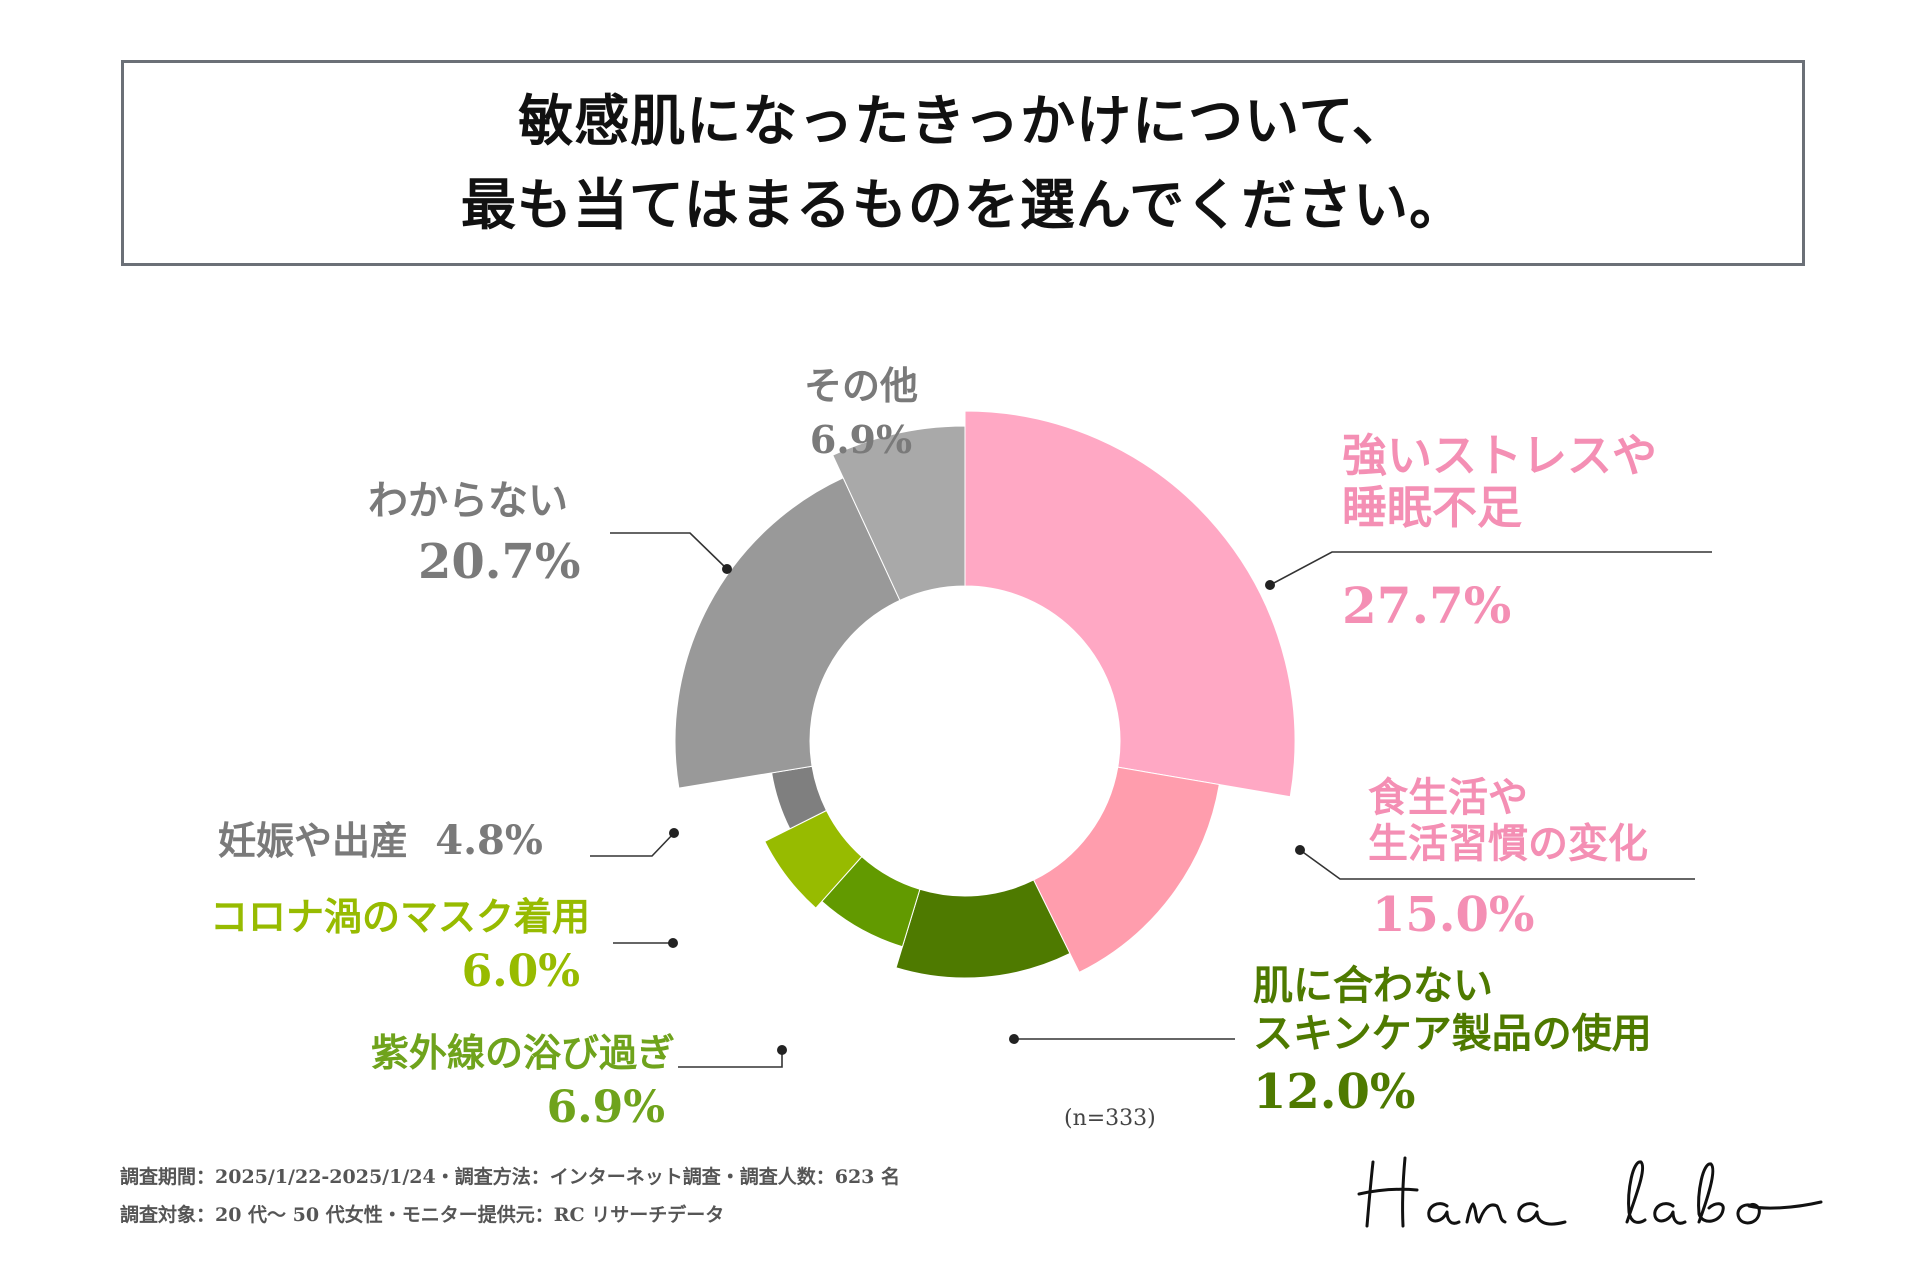  Describe the element at coordinates (1497, 864) in the screenshot. I see `leader-diet` at that location.